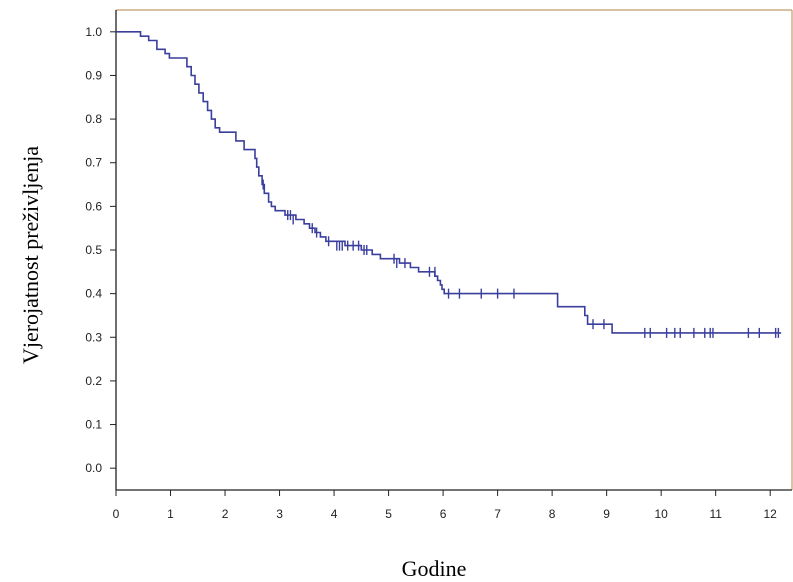 The height and width of the screenshot is (582, 793). Describe the element at coordinates (771, 514) in the screenshot. I see `x-tick-label: 12` at that location.